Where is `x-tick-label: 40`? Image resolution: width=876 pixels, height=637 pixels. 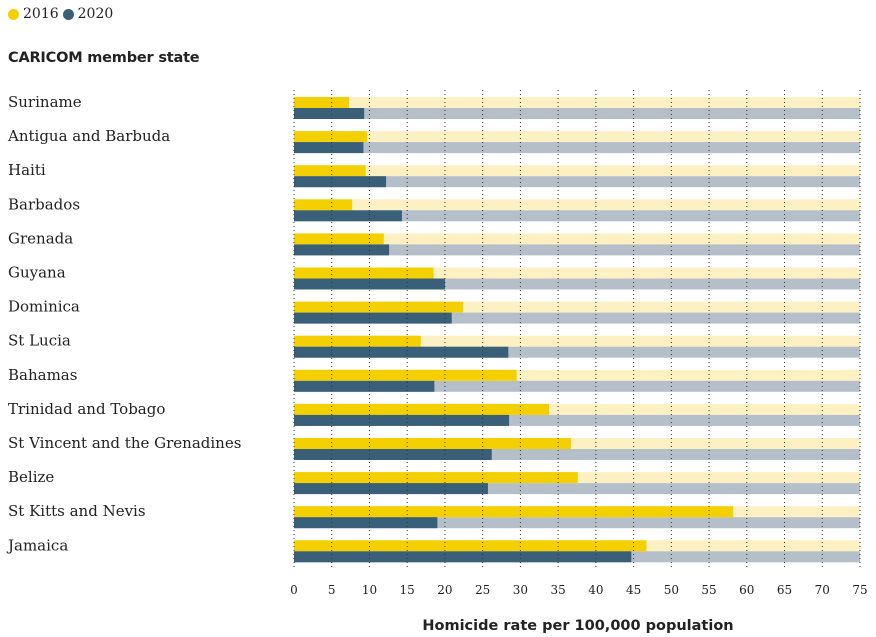
x-tick-label: 40 is located at coordinates (595, 590).